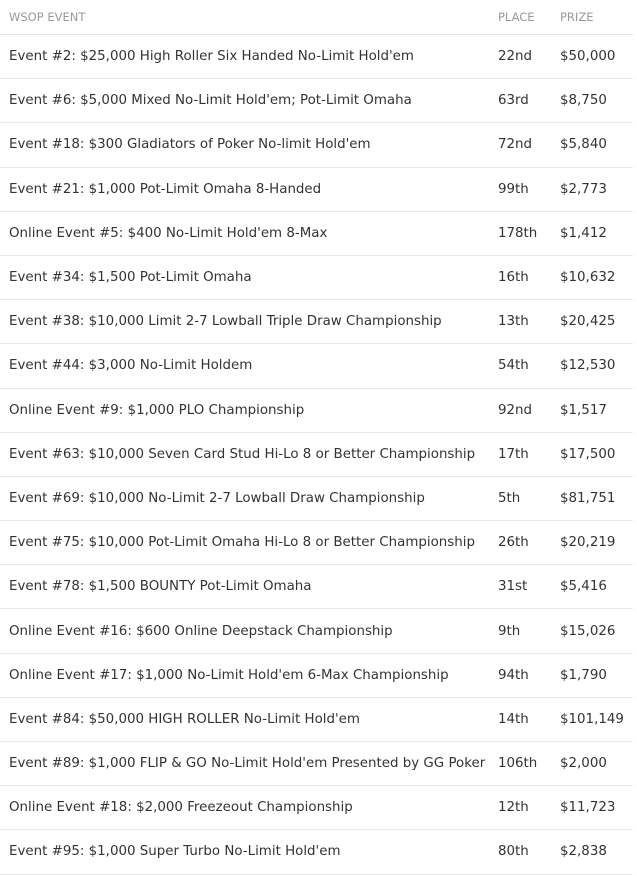 Image resolution: width=637 pixels, height=876 pixels. Describe the element at coordinates (249, 366) in the screenshot. I see `cell-event: Event #44: $3,000 No-Limit Holdem` at that location.